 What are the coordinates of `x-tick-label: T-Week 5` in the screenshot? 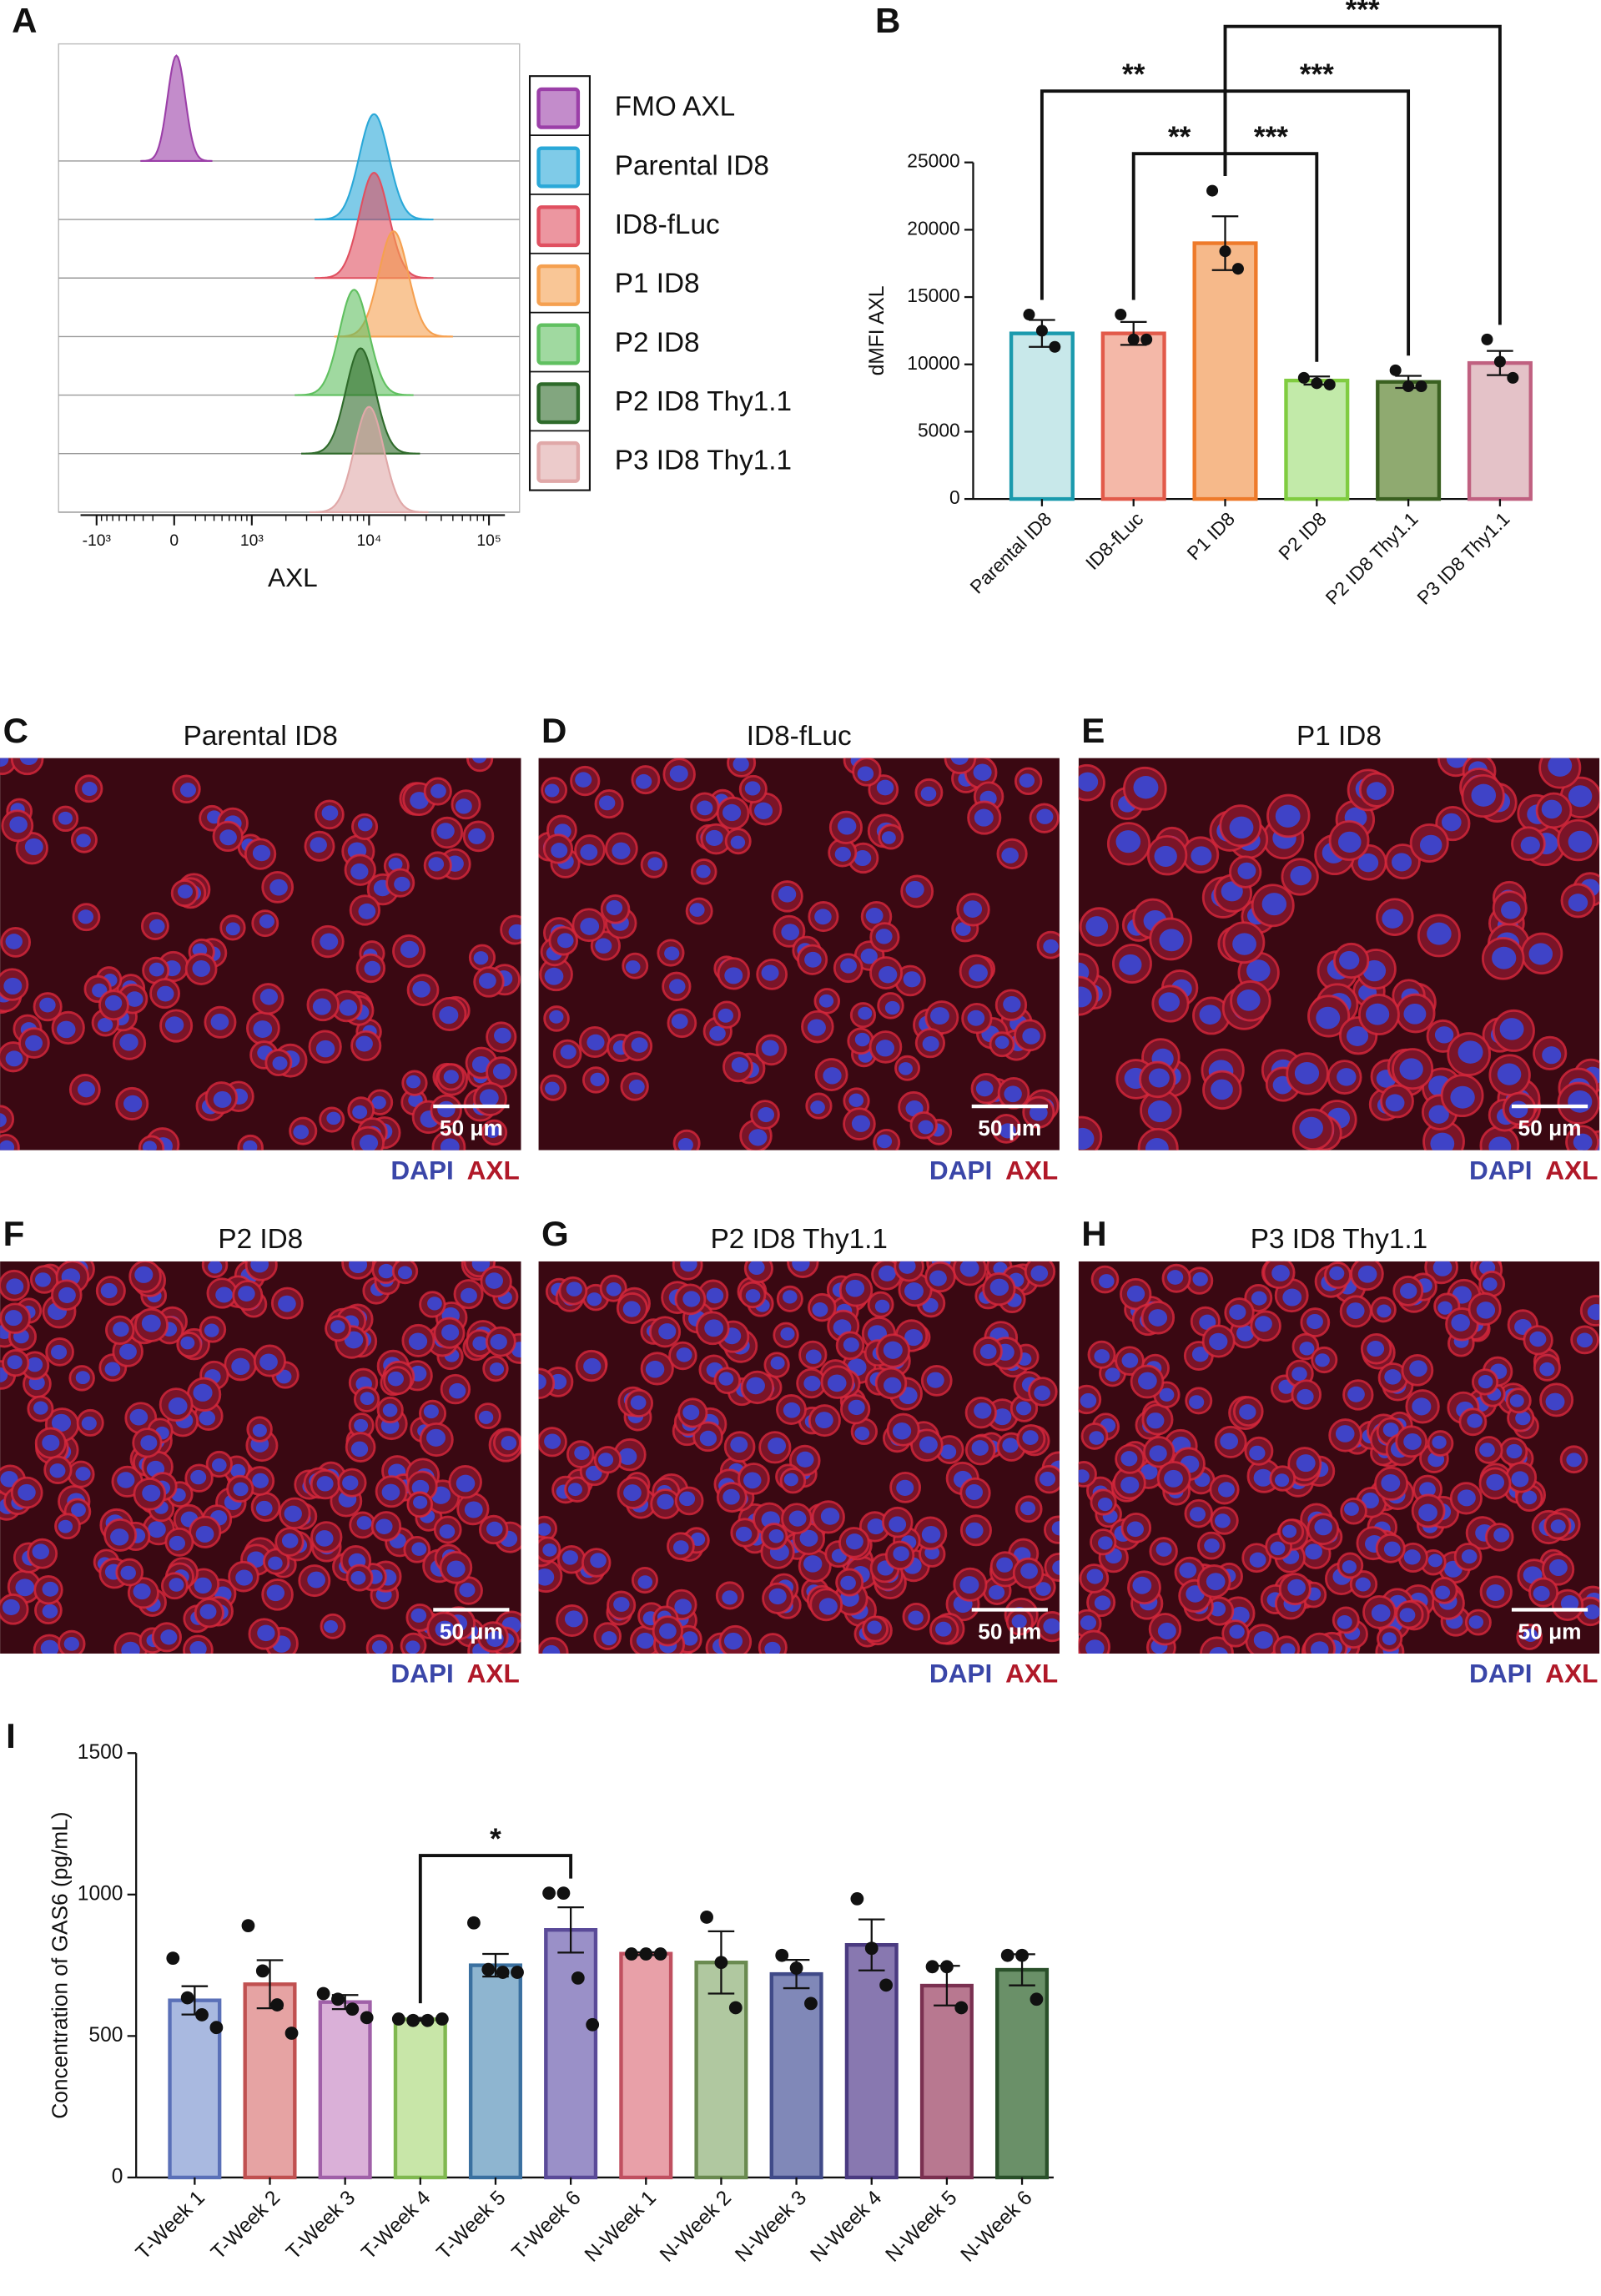 It's located at (472, 2225).